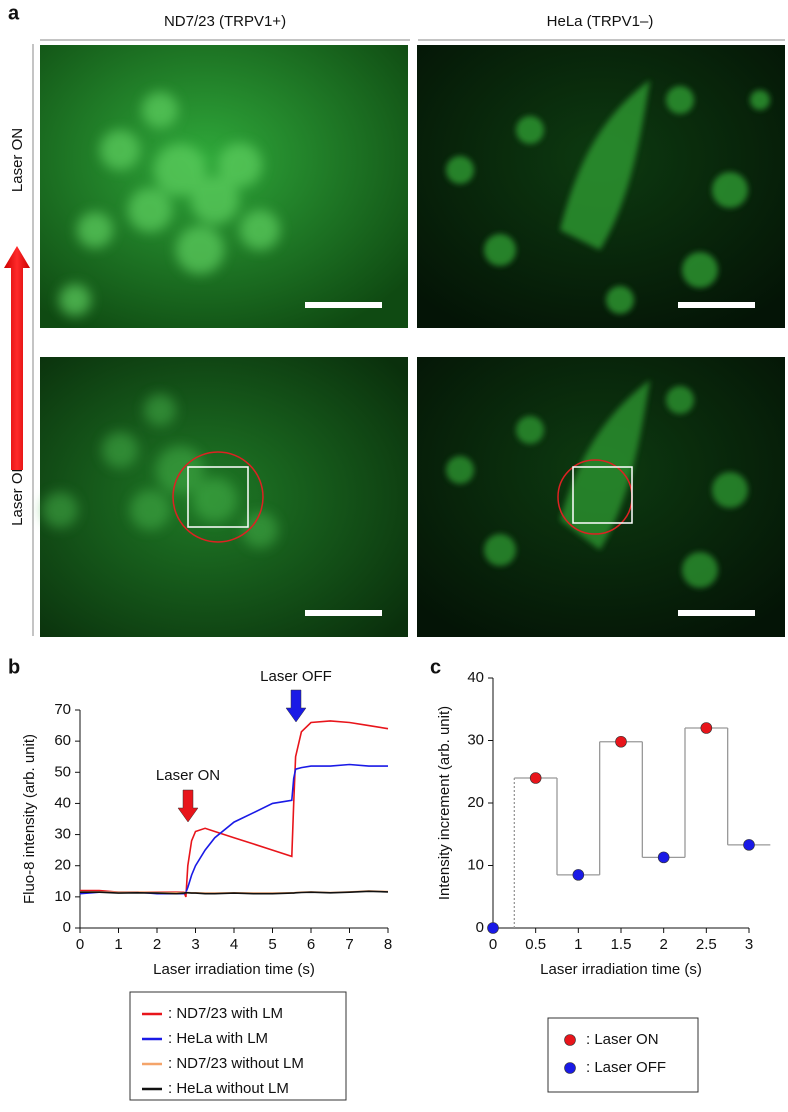  I want to click on y-axis-label: Intensity increment (arb. unit), so click(444, 803).